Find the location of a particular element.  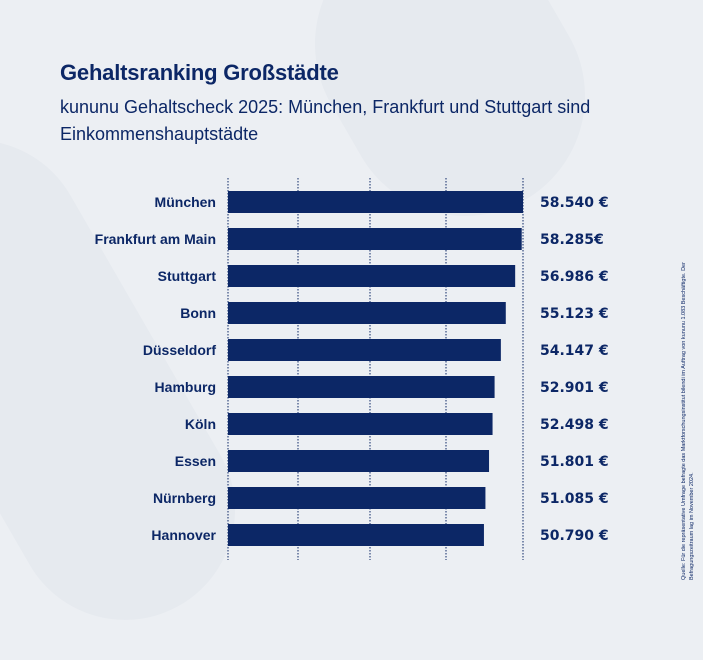

value-label: 54.147 € is located at coordinates (574, 351).